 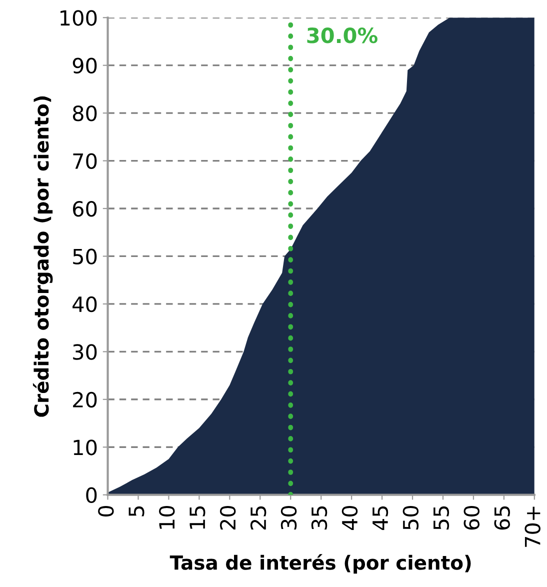 What do you see at coordinates (84, 114) in the screenshot?
I see `y-tick-label: 80` at bounding box center [84, 114].